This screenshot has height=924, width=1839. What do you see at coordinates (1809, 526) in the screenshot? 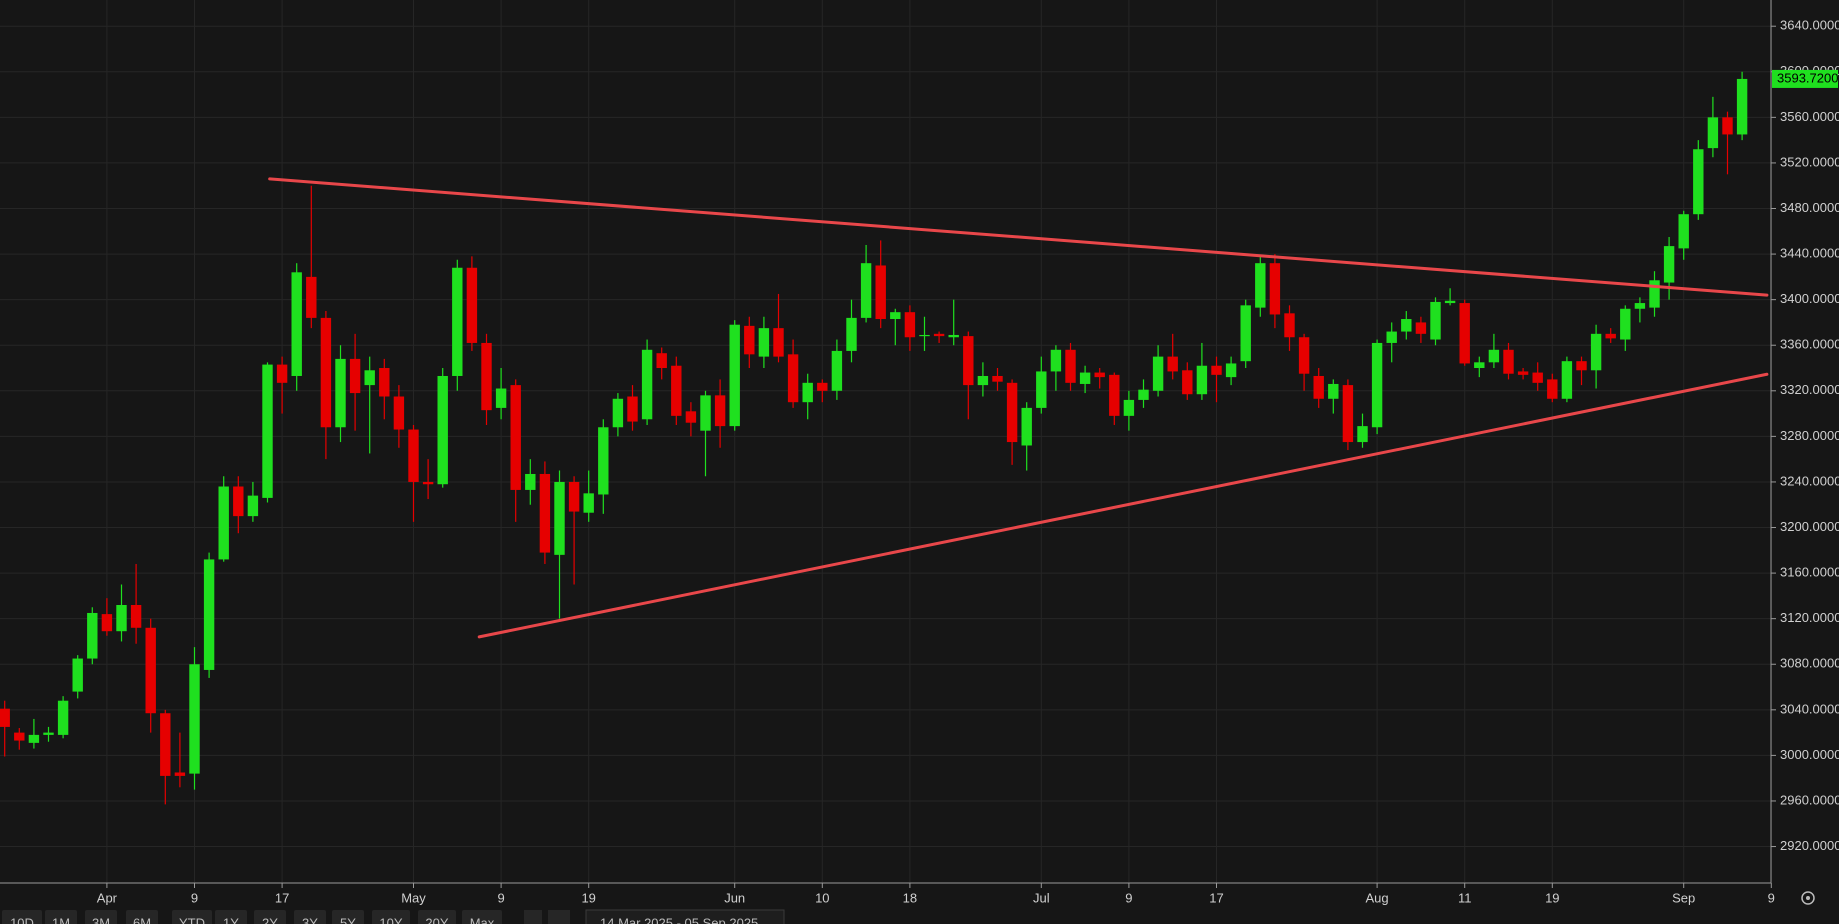
I see `y-tick-label: 3200.0000` at bounding box center [1809, 526].